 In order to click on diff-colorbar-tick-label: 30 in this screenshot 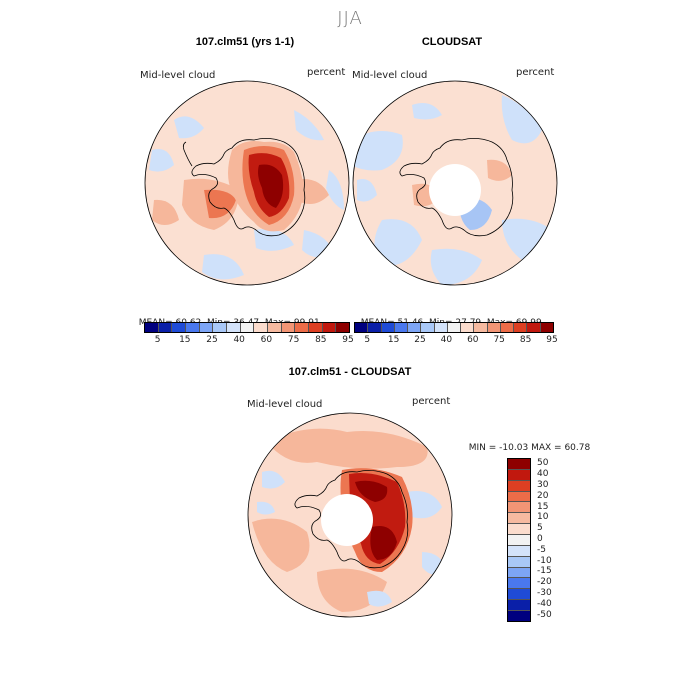, I will do `click(543, 485)`.